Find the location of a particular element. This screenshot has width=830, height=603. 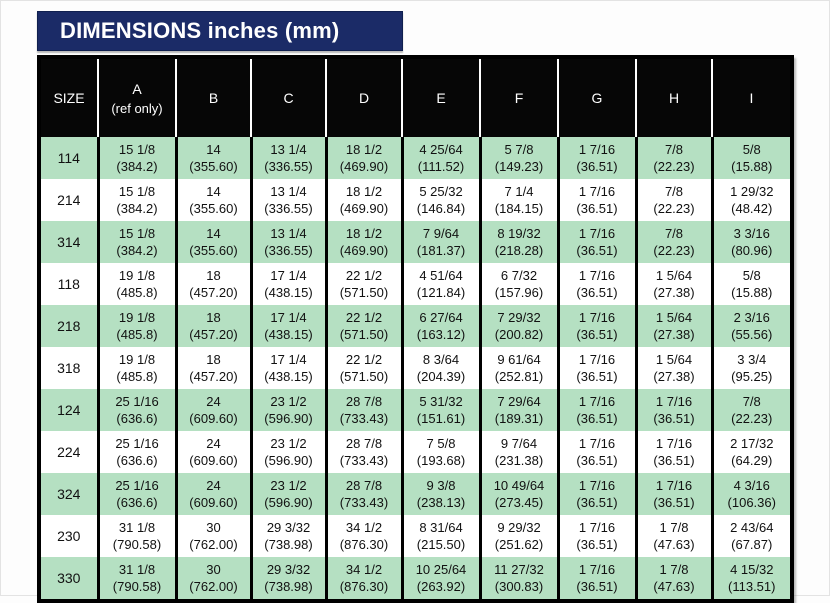

mm-value: (596.90) is located at coordinates (288, 502).